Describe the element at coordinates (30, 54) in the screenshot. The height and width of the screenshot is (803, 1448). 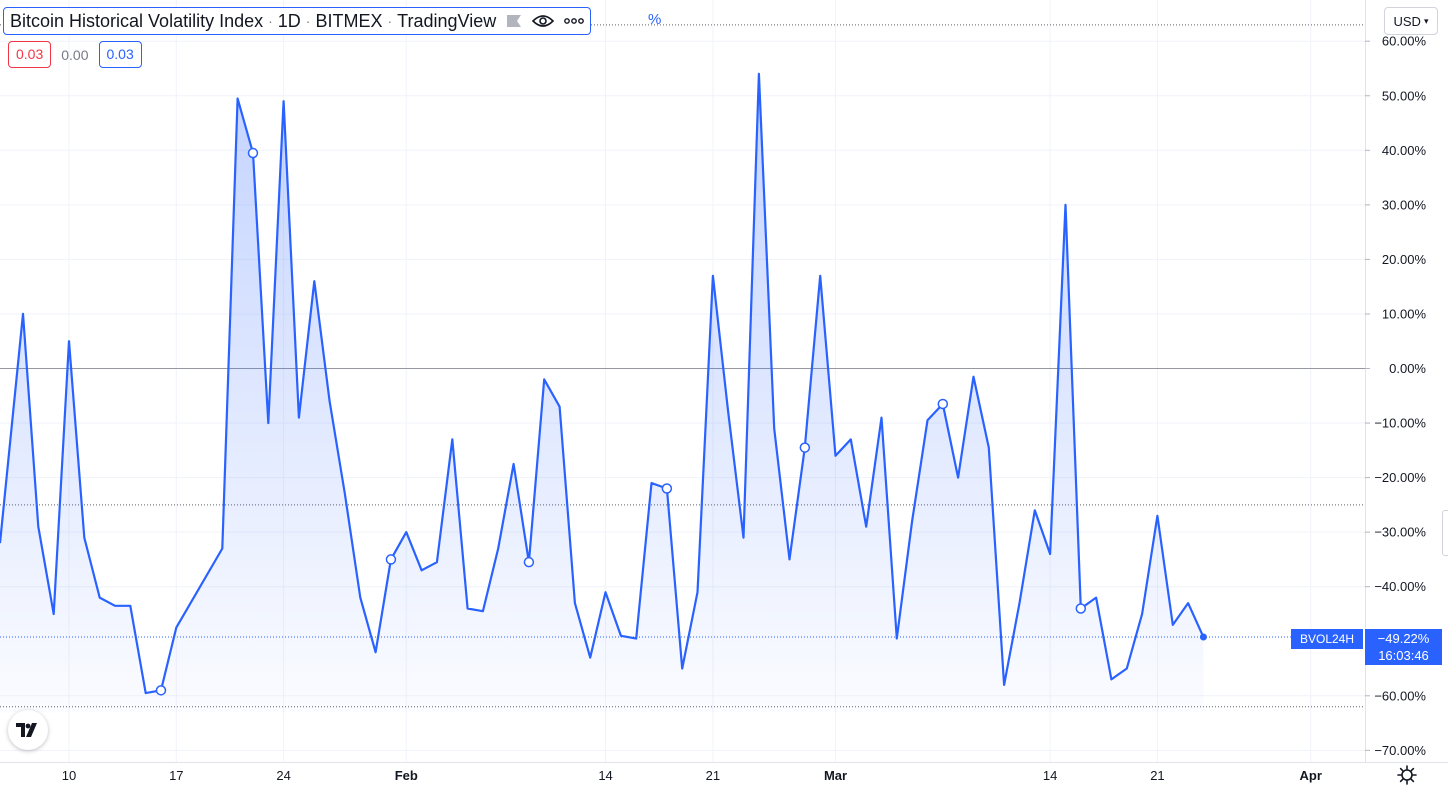
I see `value-change: 0.03` at that location.